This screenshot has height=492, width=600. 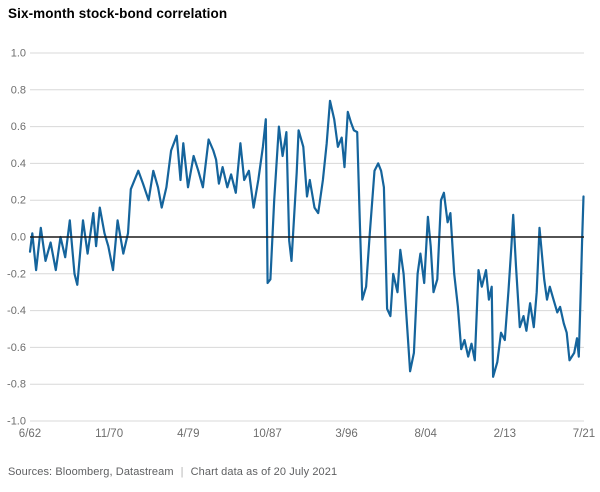 What do you see at coordinates (16, 311) in the screenshot?
I see `y-tick-label: -0.4` at bounding box center [16, 311].